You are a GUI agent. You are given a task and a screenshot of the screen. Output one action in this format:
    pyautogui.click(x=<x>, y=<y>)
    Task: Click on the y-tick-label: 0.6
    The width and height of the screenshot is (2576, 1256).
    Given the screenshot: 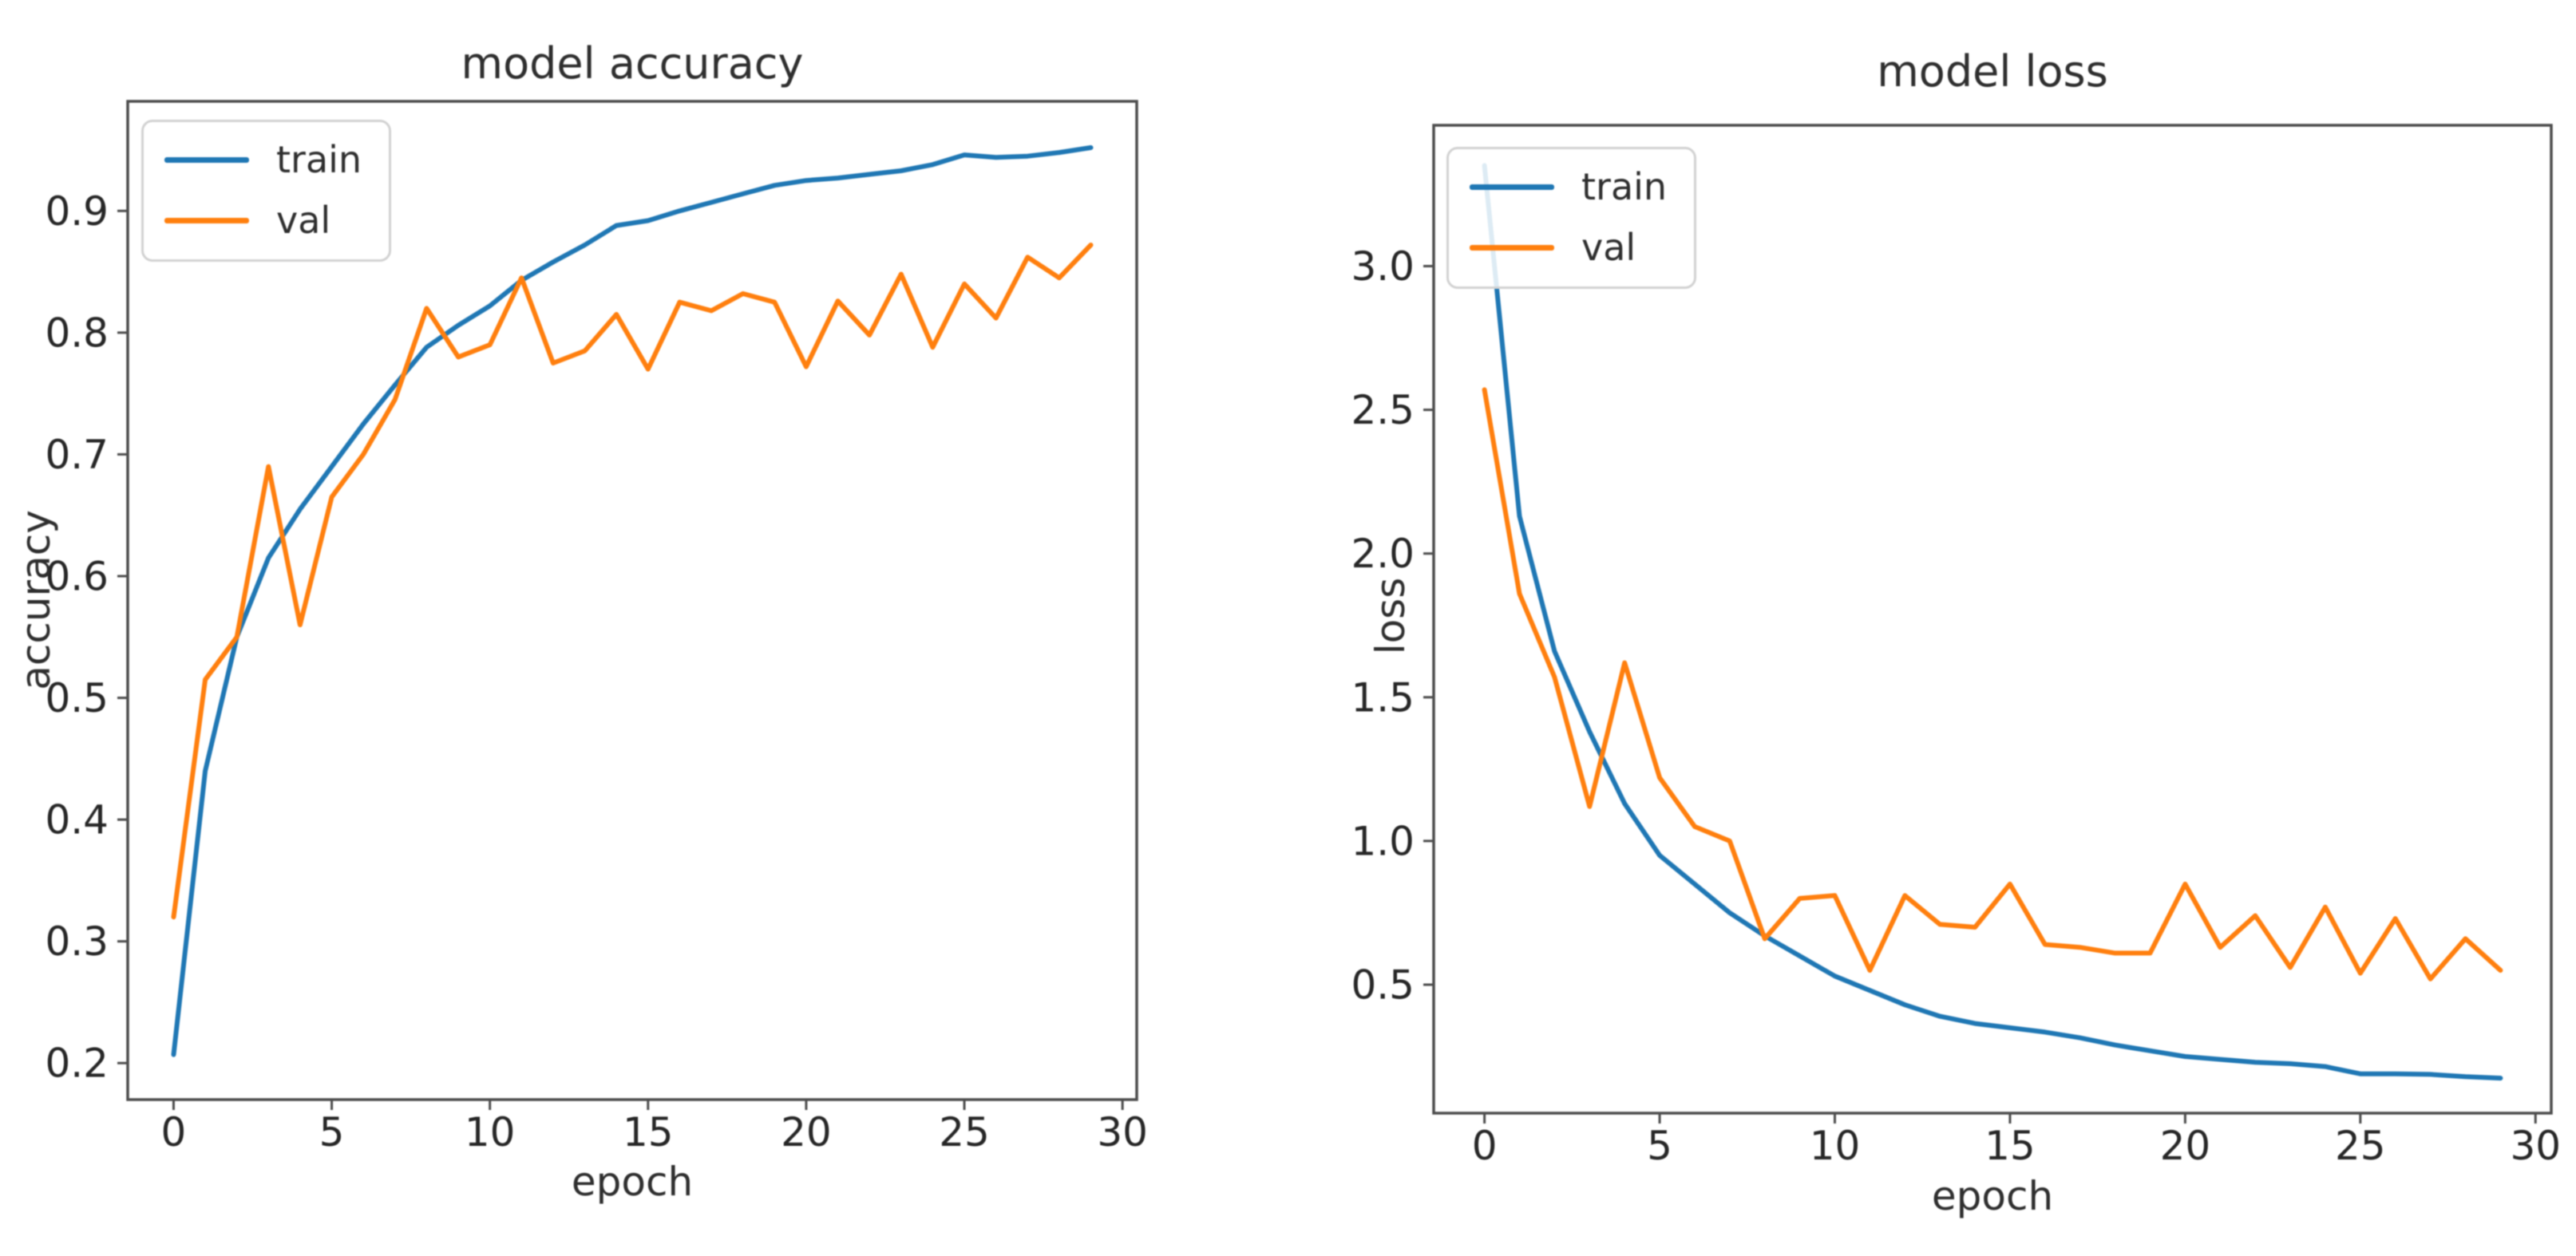 What is the action you would take?
    pyautogui.click(x=77, y=576)
    